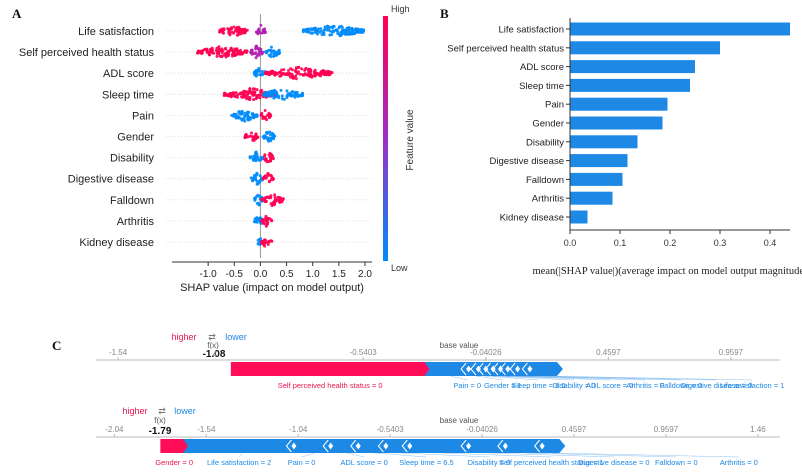 This screenshot has height=473, width=802. I want to click on c2-feature-label: Life satisfaction = 2, so click(239, 462).